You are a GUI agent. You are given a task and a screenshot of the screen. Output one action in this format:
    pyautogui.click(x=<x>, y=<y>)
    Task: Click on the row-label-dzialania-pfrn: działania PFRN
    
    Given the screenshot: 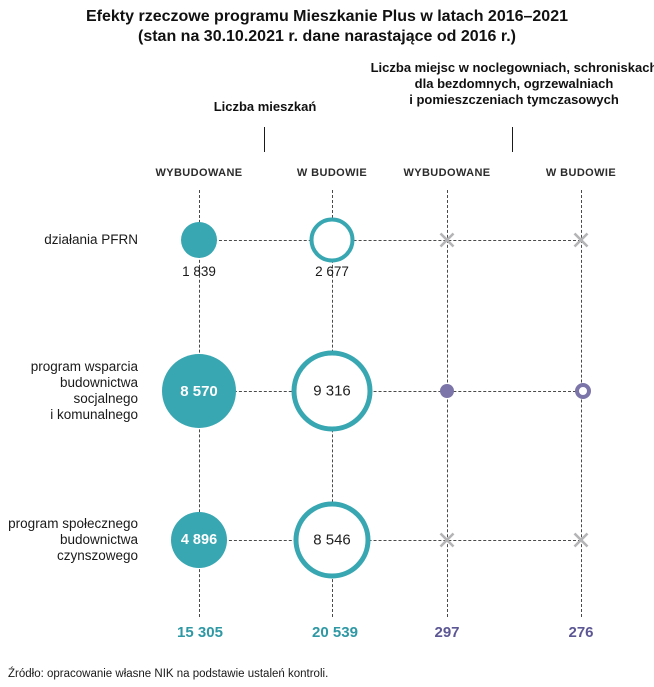 What is the action you would take?
    pyautogui.click(x=91, y=239)
    